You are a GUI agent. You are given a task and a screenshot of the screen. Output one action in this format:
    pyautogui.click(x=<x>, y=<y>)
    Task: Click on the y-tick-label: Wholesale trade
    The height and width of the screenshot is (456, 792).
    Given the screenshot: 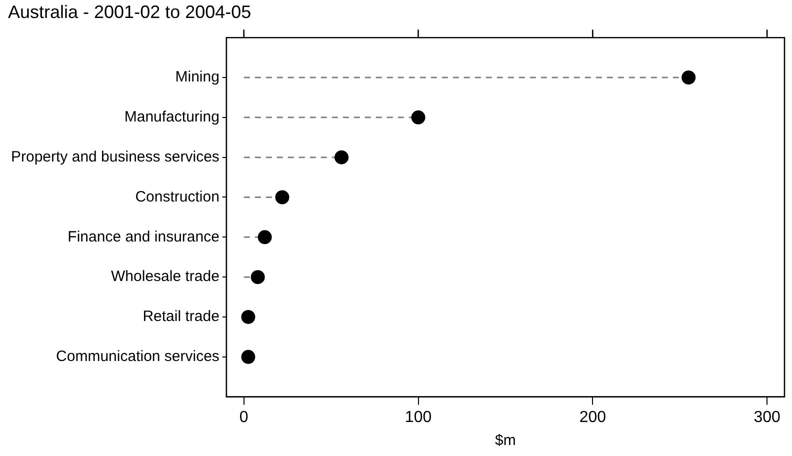 What is the action you would take?
    pyautogui.click(x=165, y=277)
    